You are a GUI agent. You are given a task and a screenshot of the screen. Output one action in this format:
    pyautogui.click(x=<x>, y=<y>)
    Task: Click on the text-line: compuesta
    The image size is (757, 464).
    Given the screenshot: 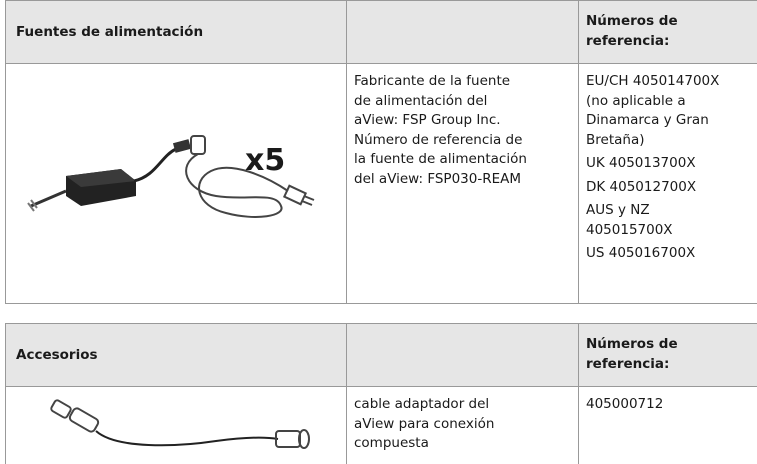 What is the action you would take?
    pyautogui.click(x=391, y=443)
    